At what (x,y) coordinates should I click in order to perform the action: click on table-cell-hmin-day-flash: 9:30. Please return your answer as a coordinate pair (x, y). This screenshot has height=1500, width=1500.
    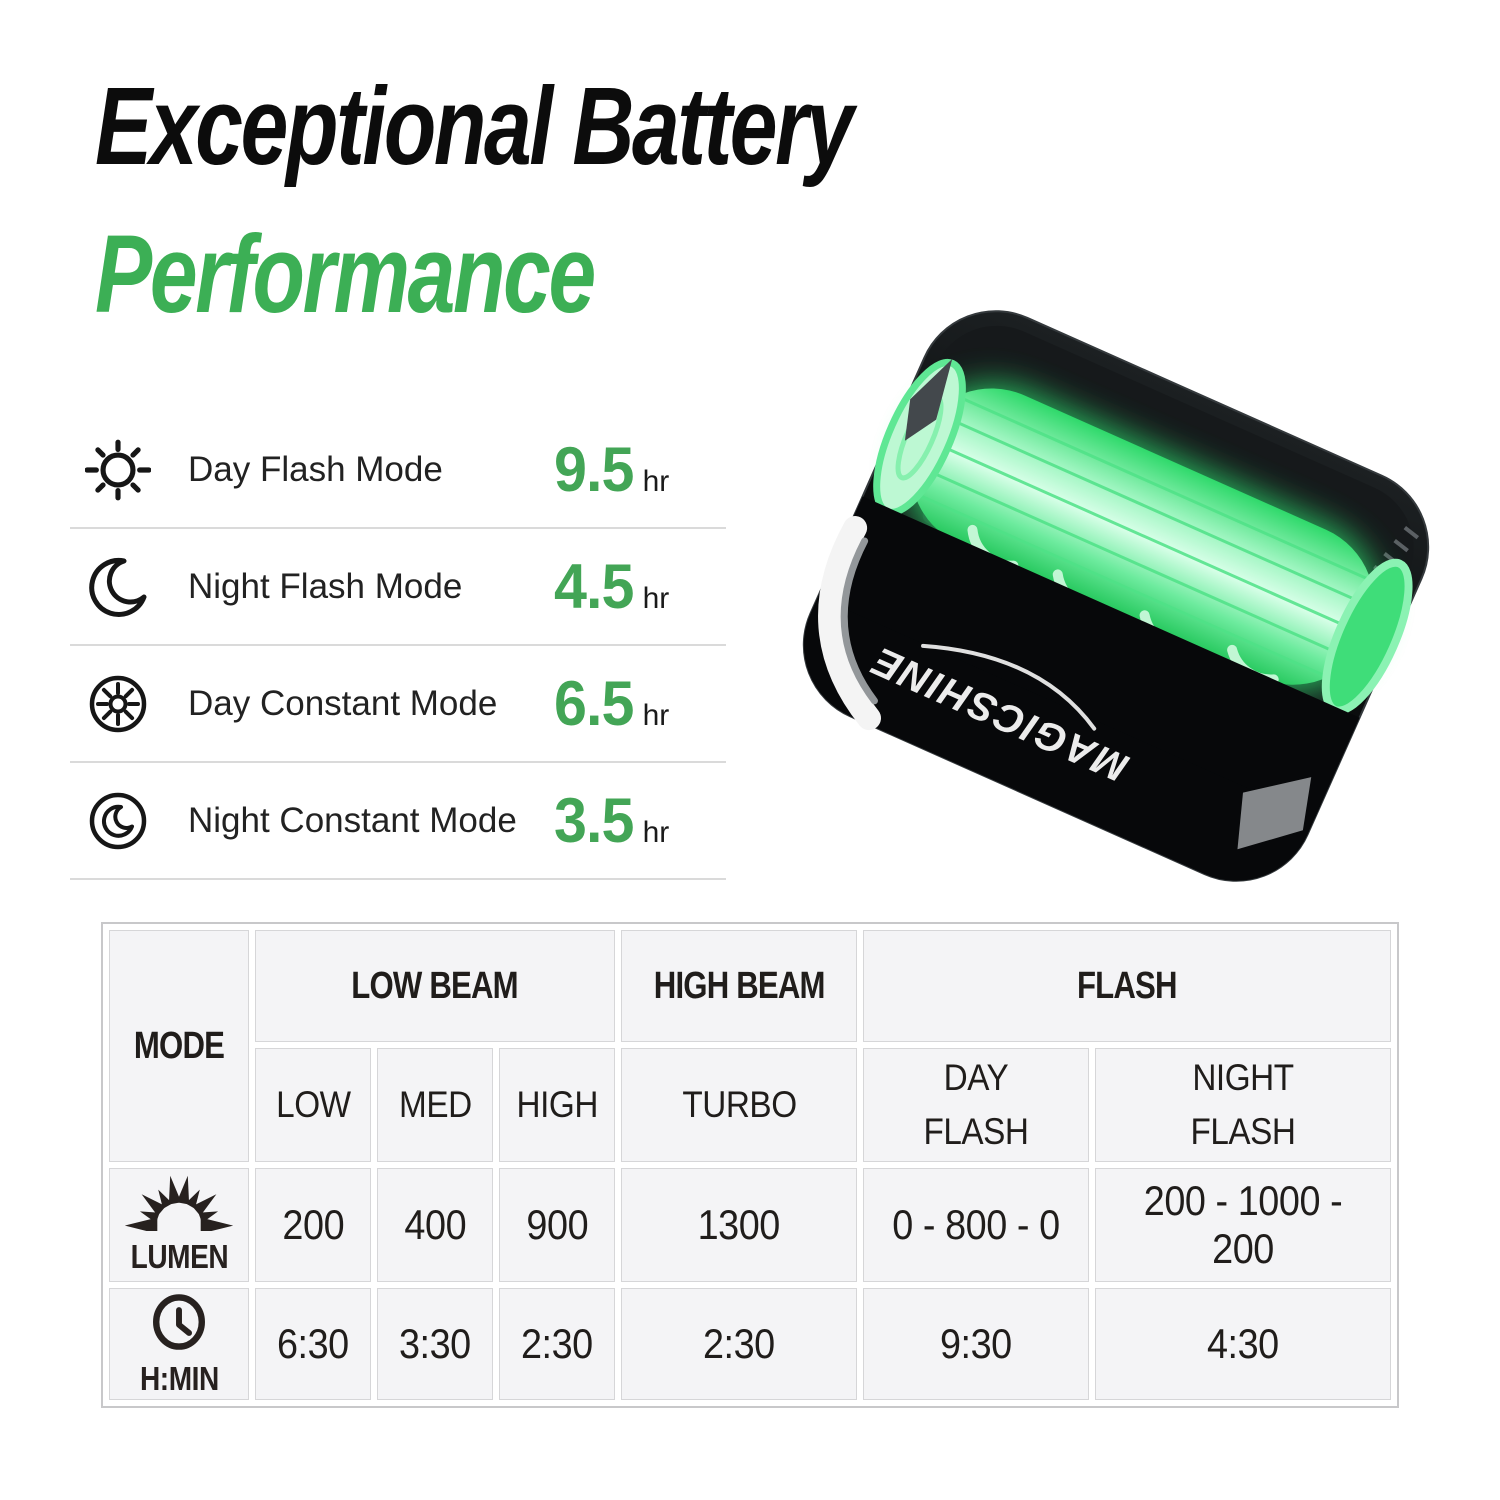
    Looking at the image, I should click on (976, 1344).